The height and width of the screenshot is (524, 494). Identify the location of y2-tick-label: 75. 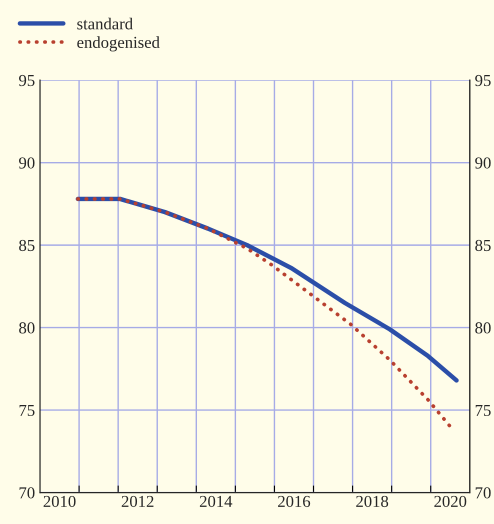
(483, 410).